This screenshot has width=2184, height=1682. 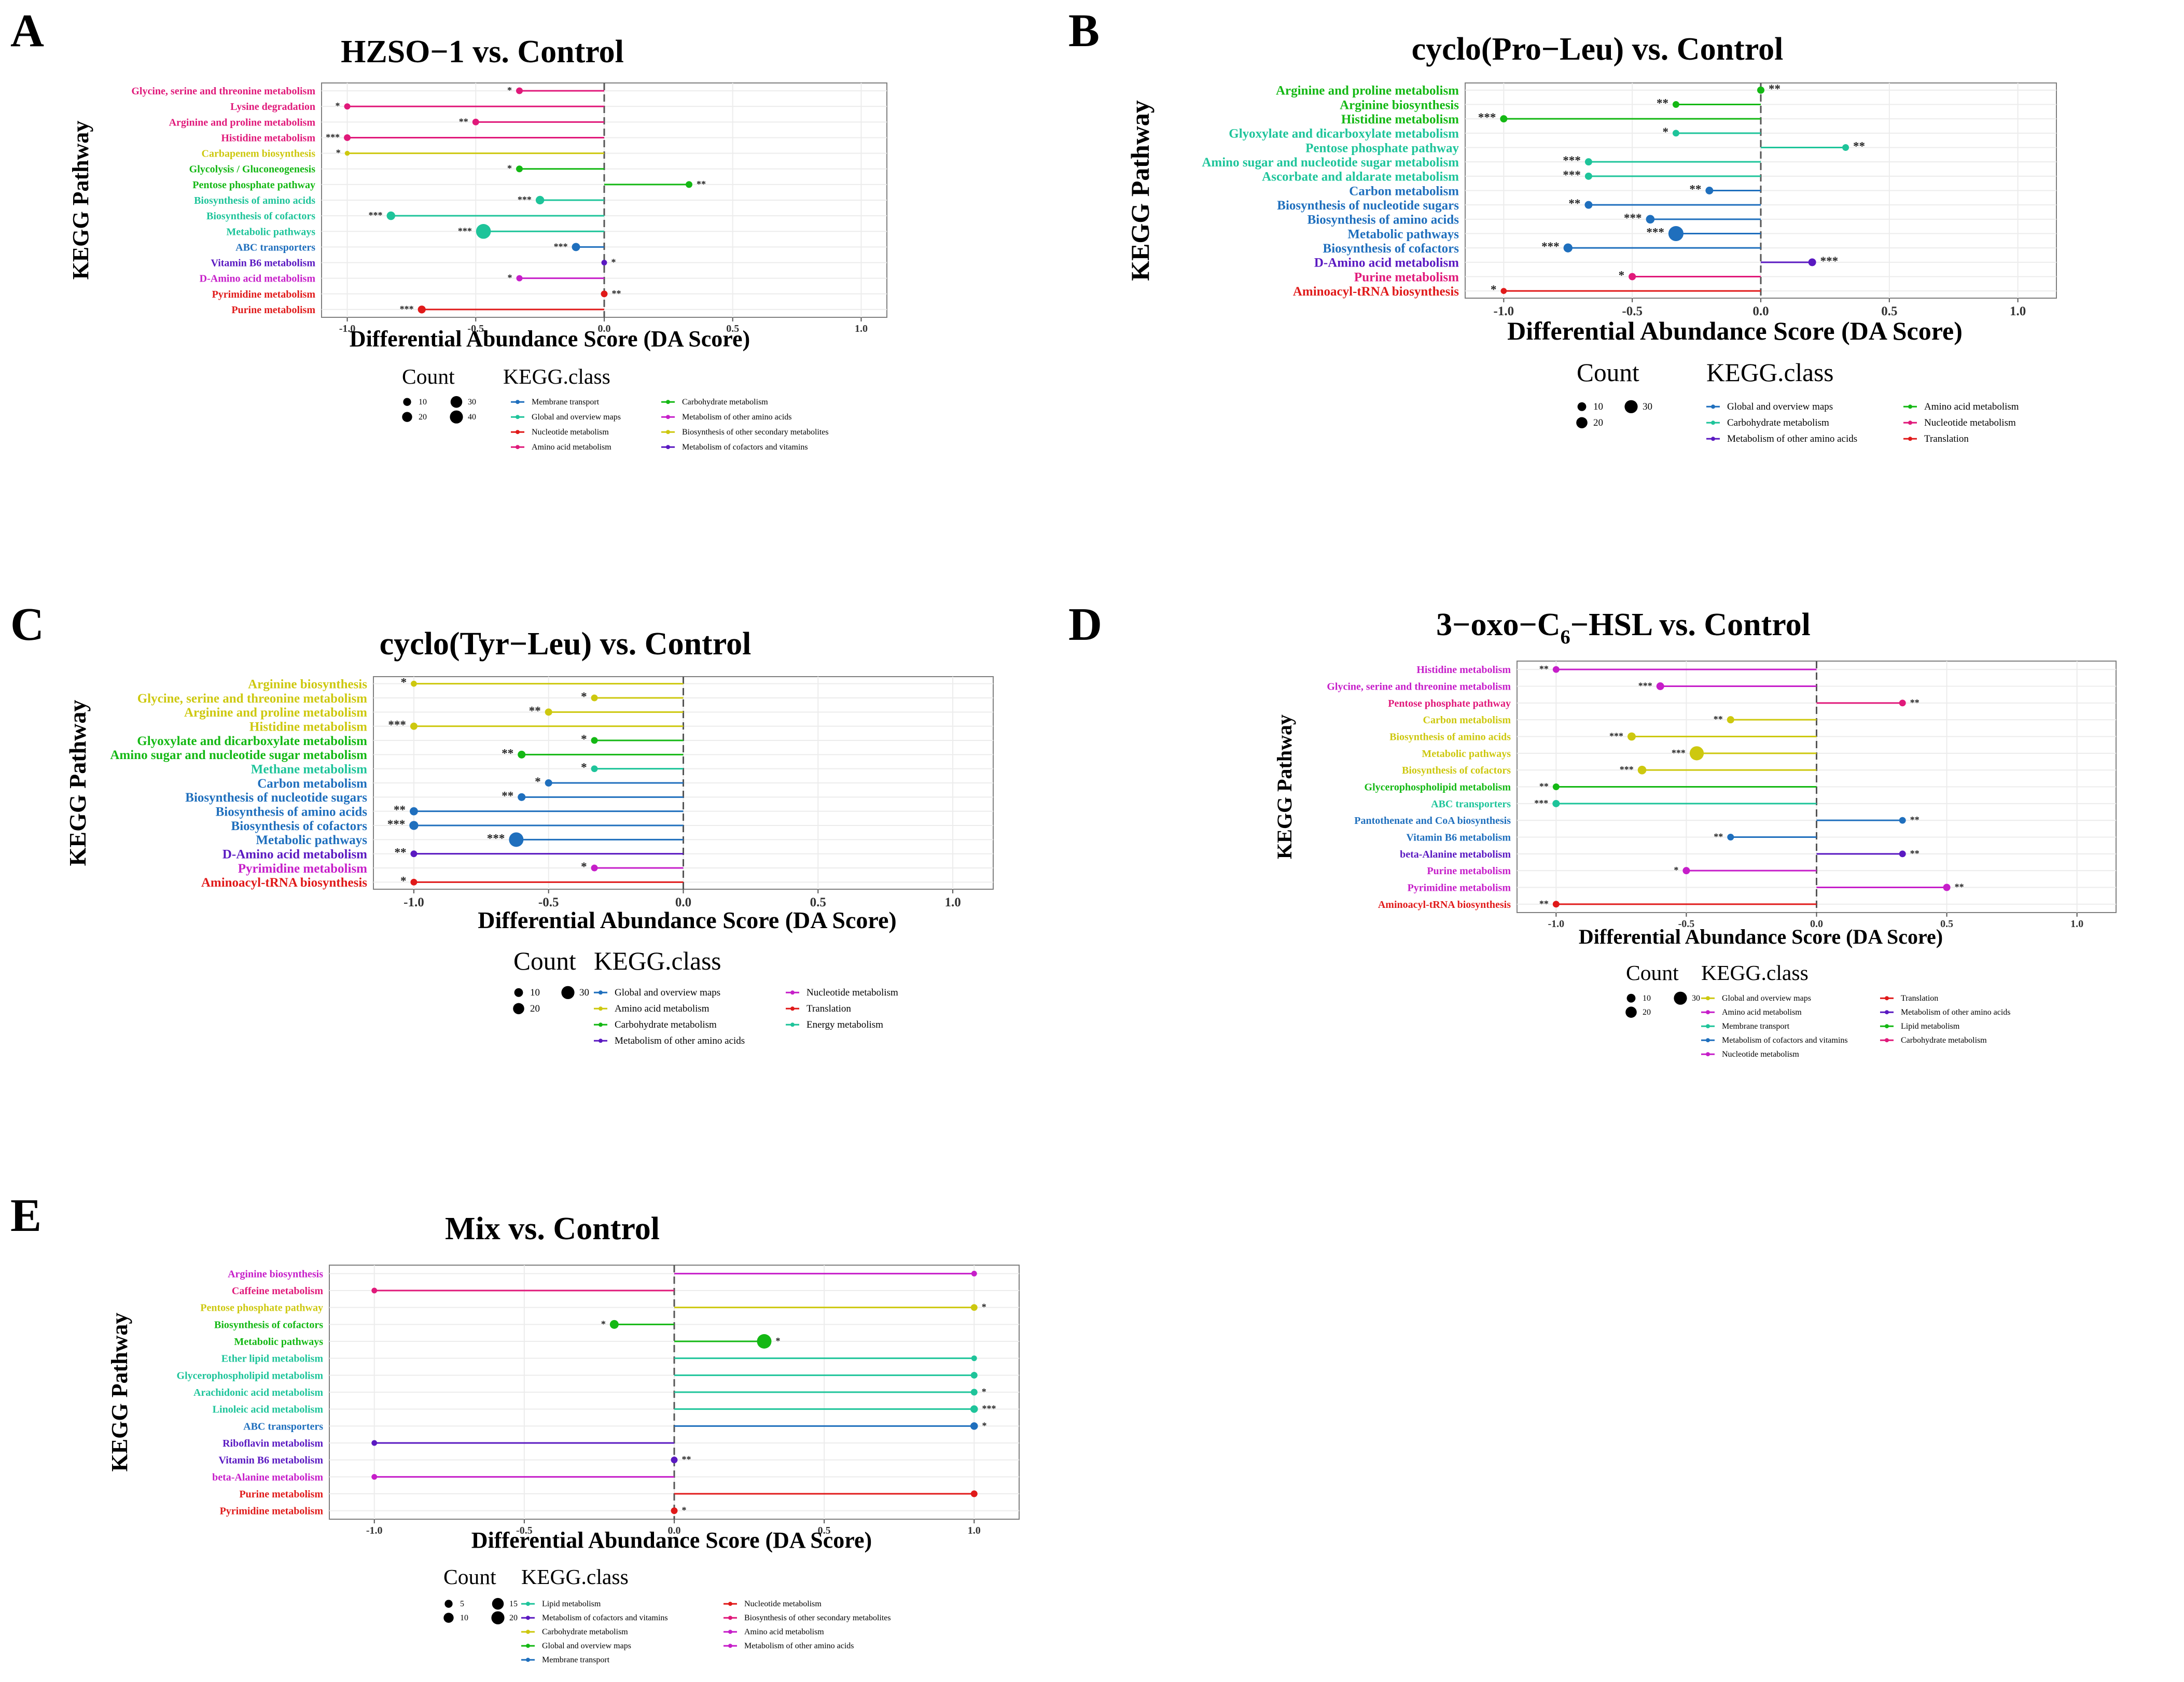 What do you see at coordinates (1344, 134) in the screenshot?
I see `pathway-label: Glyoxylate and dicarboxylate metabolism` at bounding box center [1344, 134].